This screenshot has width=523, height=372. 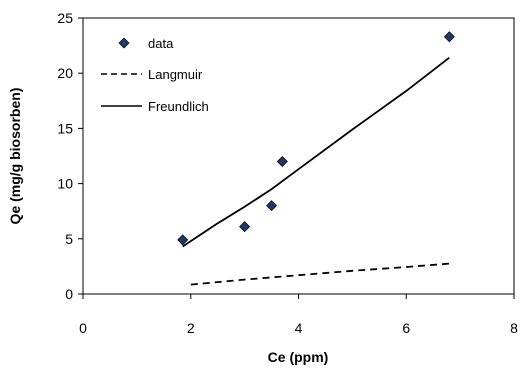 What do you see at coordinates (406, 328) in the screenshot?
I see `x-tick-label: 6` at bounding box center [406, 328].